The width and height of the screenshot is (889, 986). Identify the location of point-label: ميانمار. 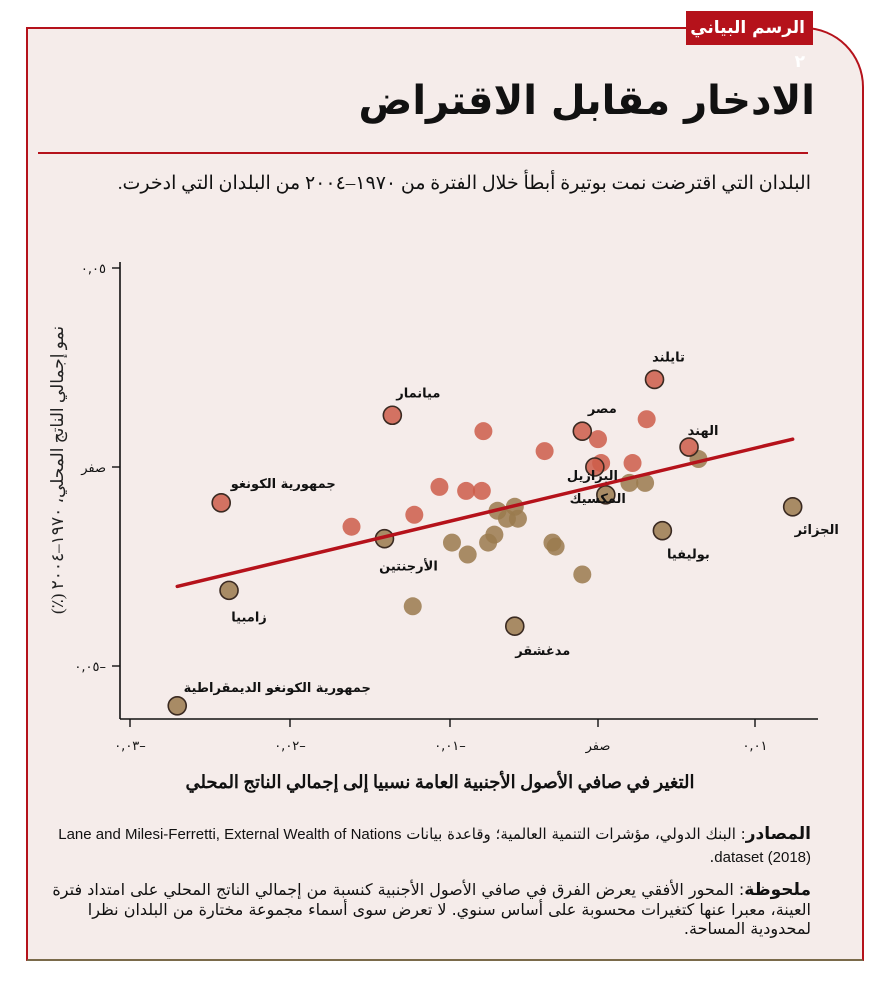
(417, 393).